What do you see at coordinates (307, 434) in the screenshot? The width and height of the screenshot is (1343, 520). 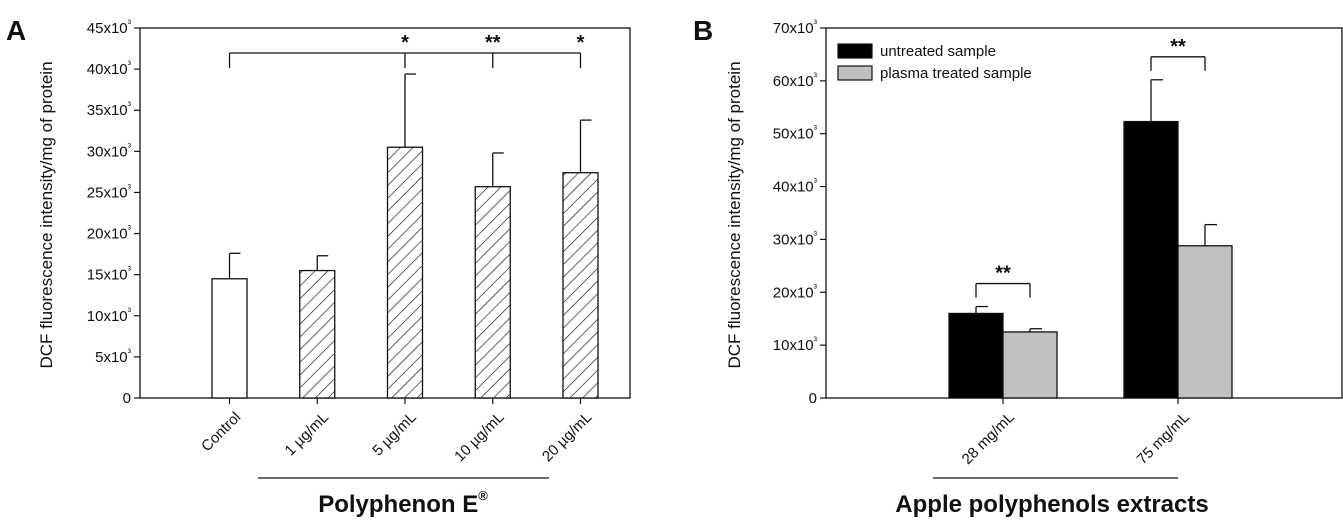 I see `x-tick-label: 1 µg/mL` at bounding box center [307, 434].